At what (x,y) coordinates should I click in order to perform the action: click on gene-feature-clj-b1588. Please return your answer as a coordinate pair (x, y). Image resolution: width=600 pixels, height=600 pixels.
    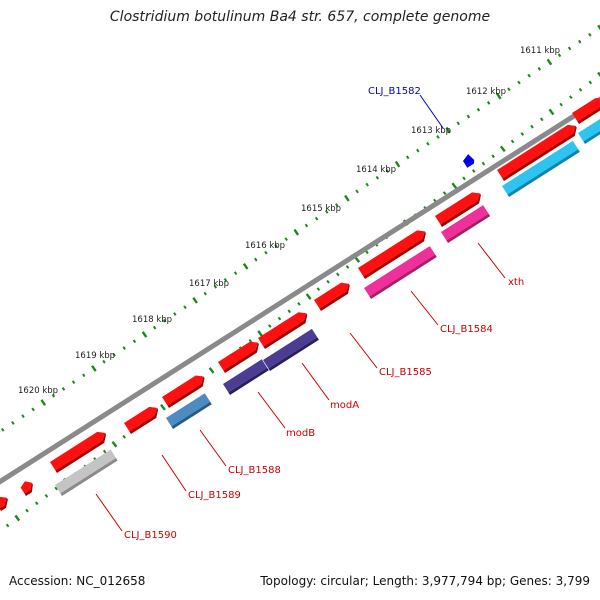
    Looking at the image, I should click on (189, 411).